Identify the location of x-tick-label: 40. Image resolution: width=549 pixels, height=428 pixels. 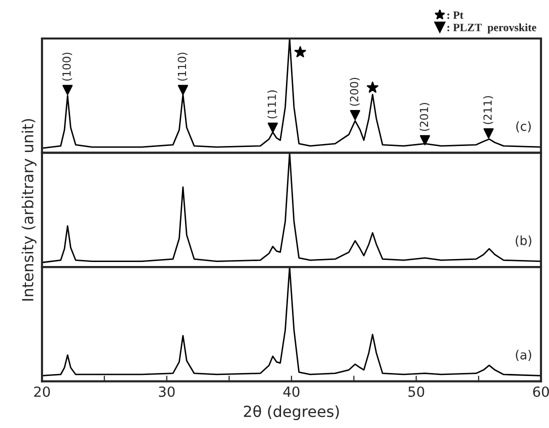
(291, 391).